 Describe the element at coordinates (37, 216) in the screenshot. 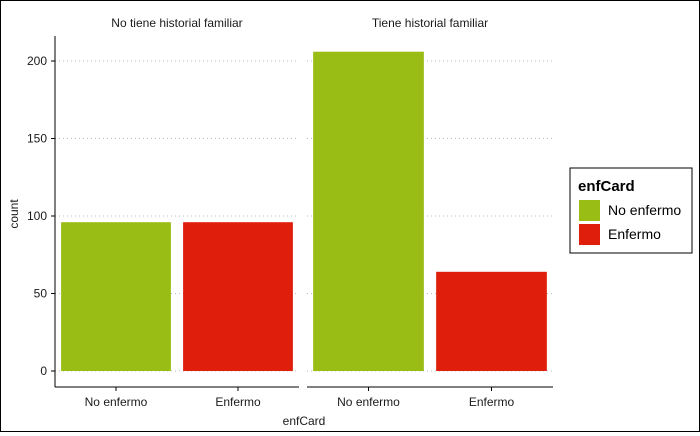

I see `y-tick-label: 100` at that location.